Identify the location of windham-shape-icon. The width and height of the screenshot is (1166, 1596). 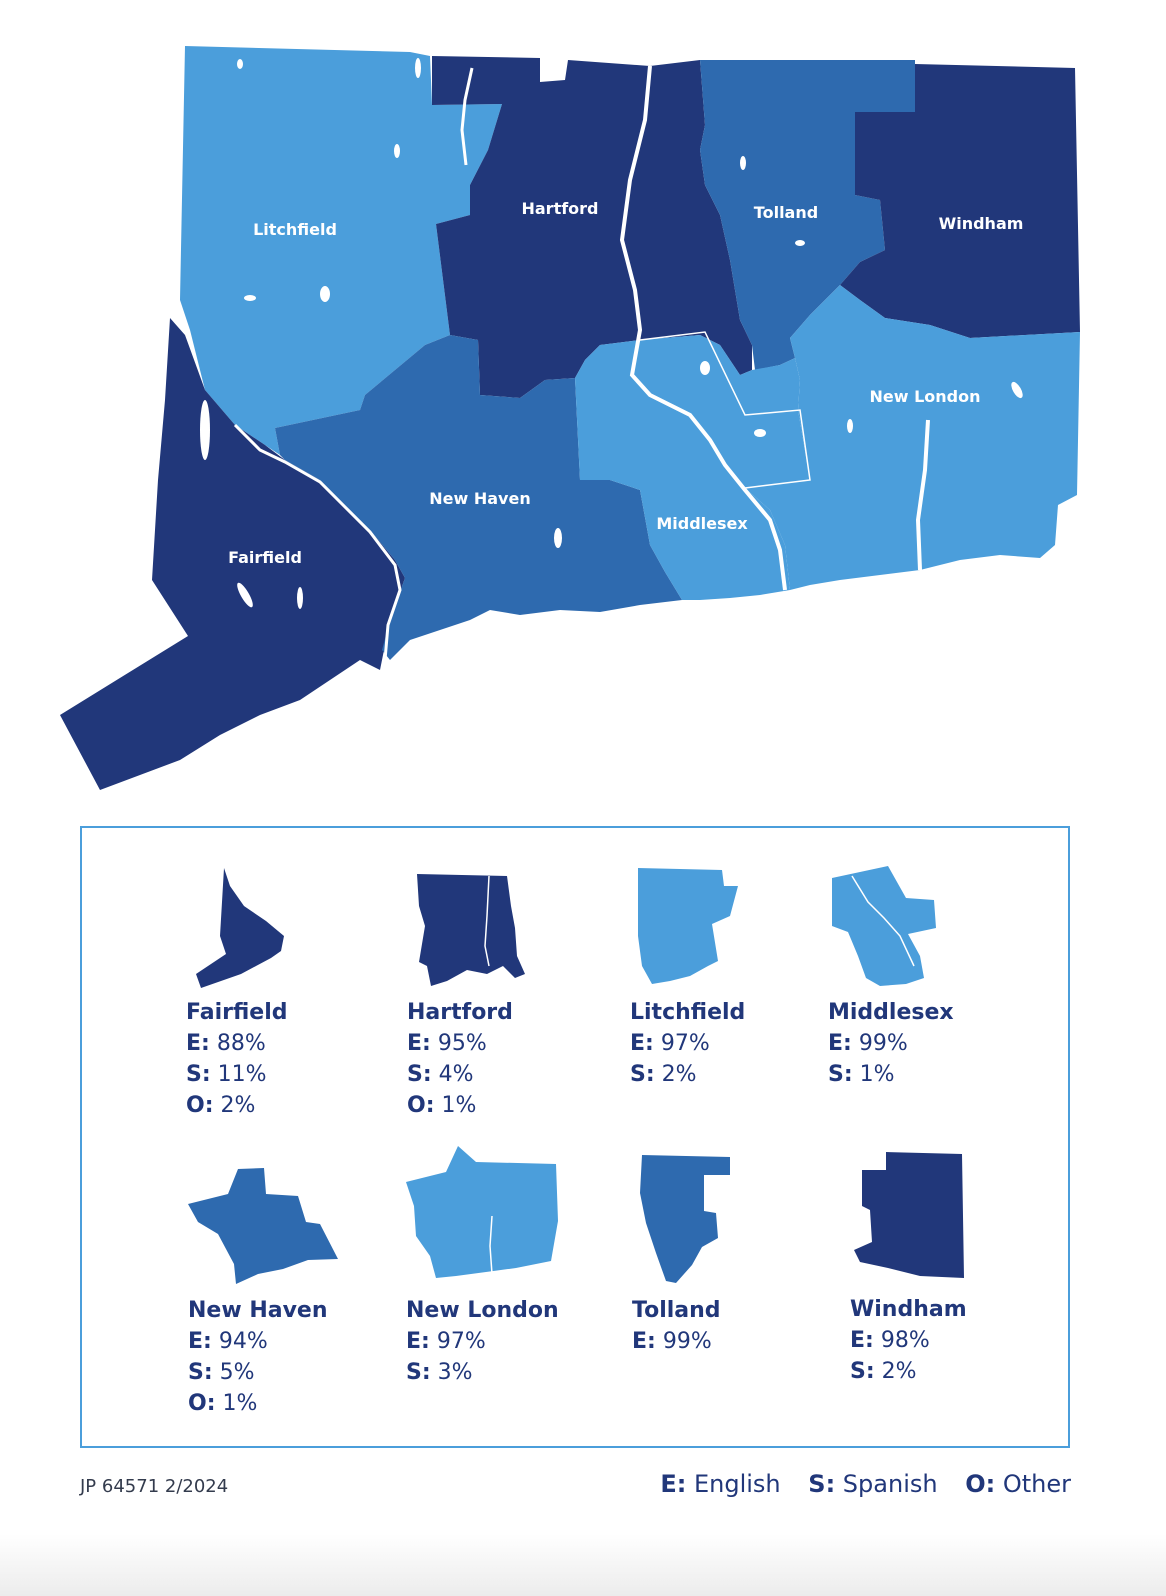
(909, 1215).